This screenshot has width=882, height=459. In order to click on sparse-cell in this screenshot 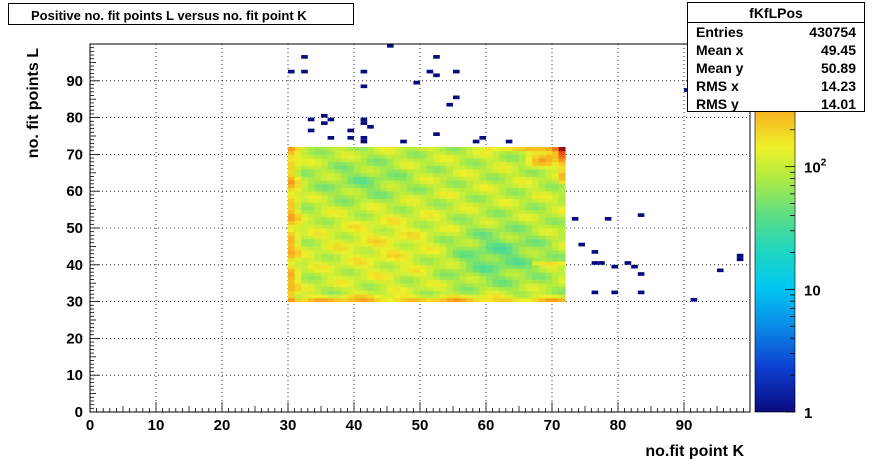, I will do `click(364, 71)`.